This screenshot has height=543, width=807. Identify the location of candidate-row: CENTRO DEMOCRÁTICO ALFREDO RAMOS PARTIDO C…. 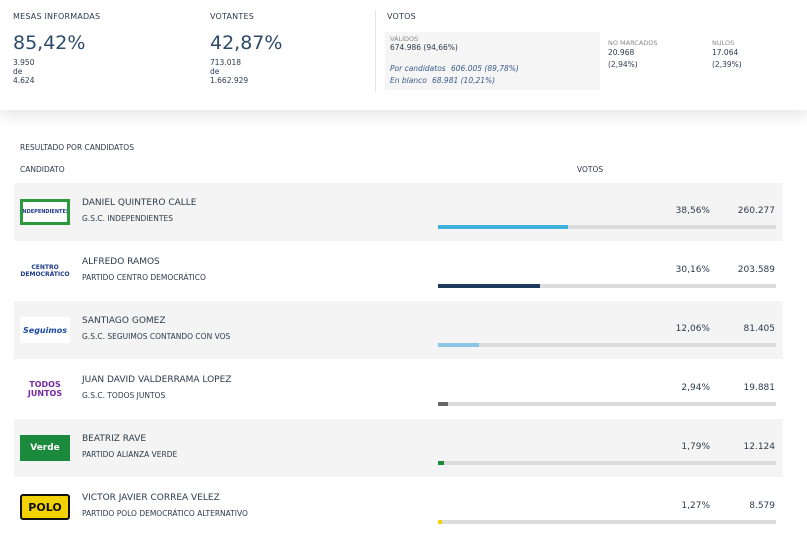
(398, 271).